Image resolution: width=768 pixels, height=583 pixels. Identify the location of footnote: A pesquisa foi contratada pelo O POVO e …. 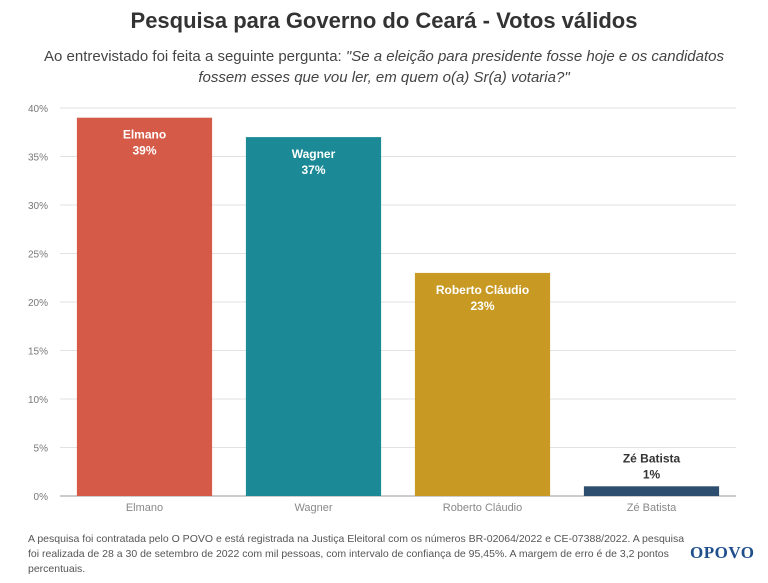
(356, 554).